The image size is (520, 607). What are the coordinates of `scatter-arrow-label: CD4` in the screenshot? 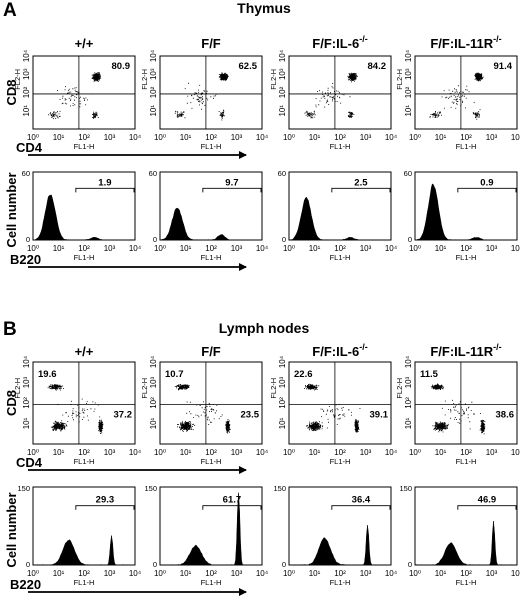 It's located at (29, 462).